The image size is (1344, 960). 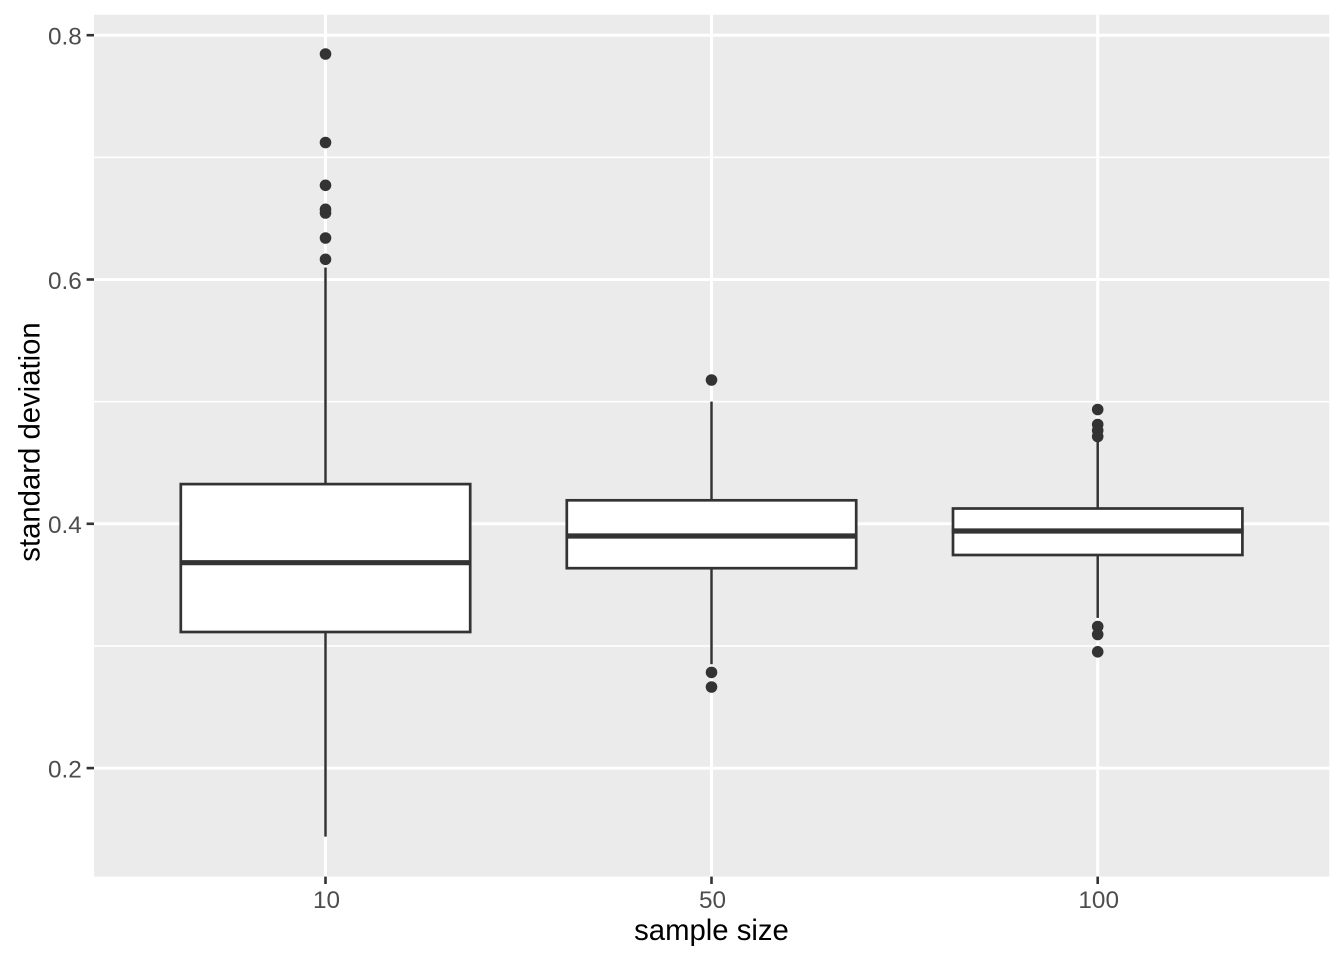 What do you see at coordinates (65, 769) in the screenshot?
I see `svg-text: 0.2` at bounding box center [65, 769].